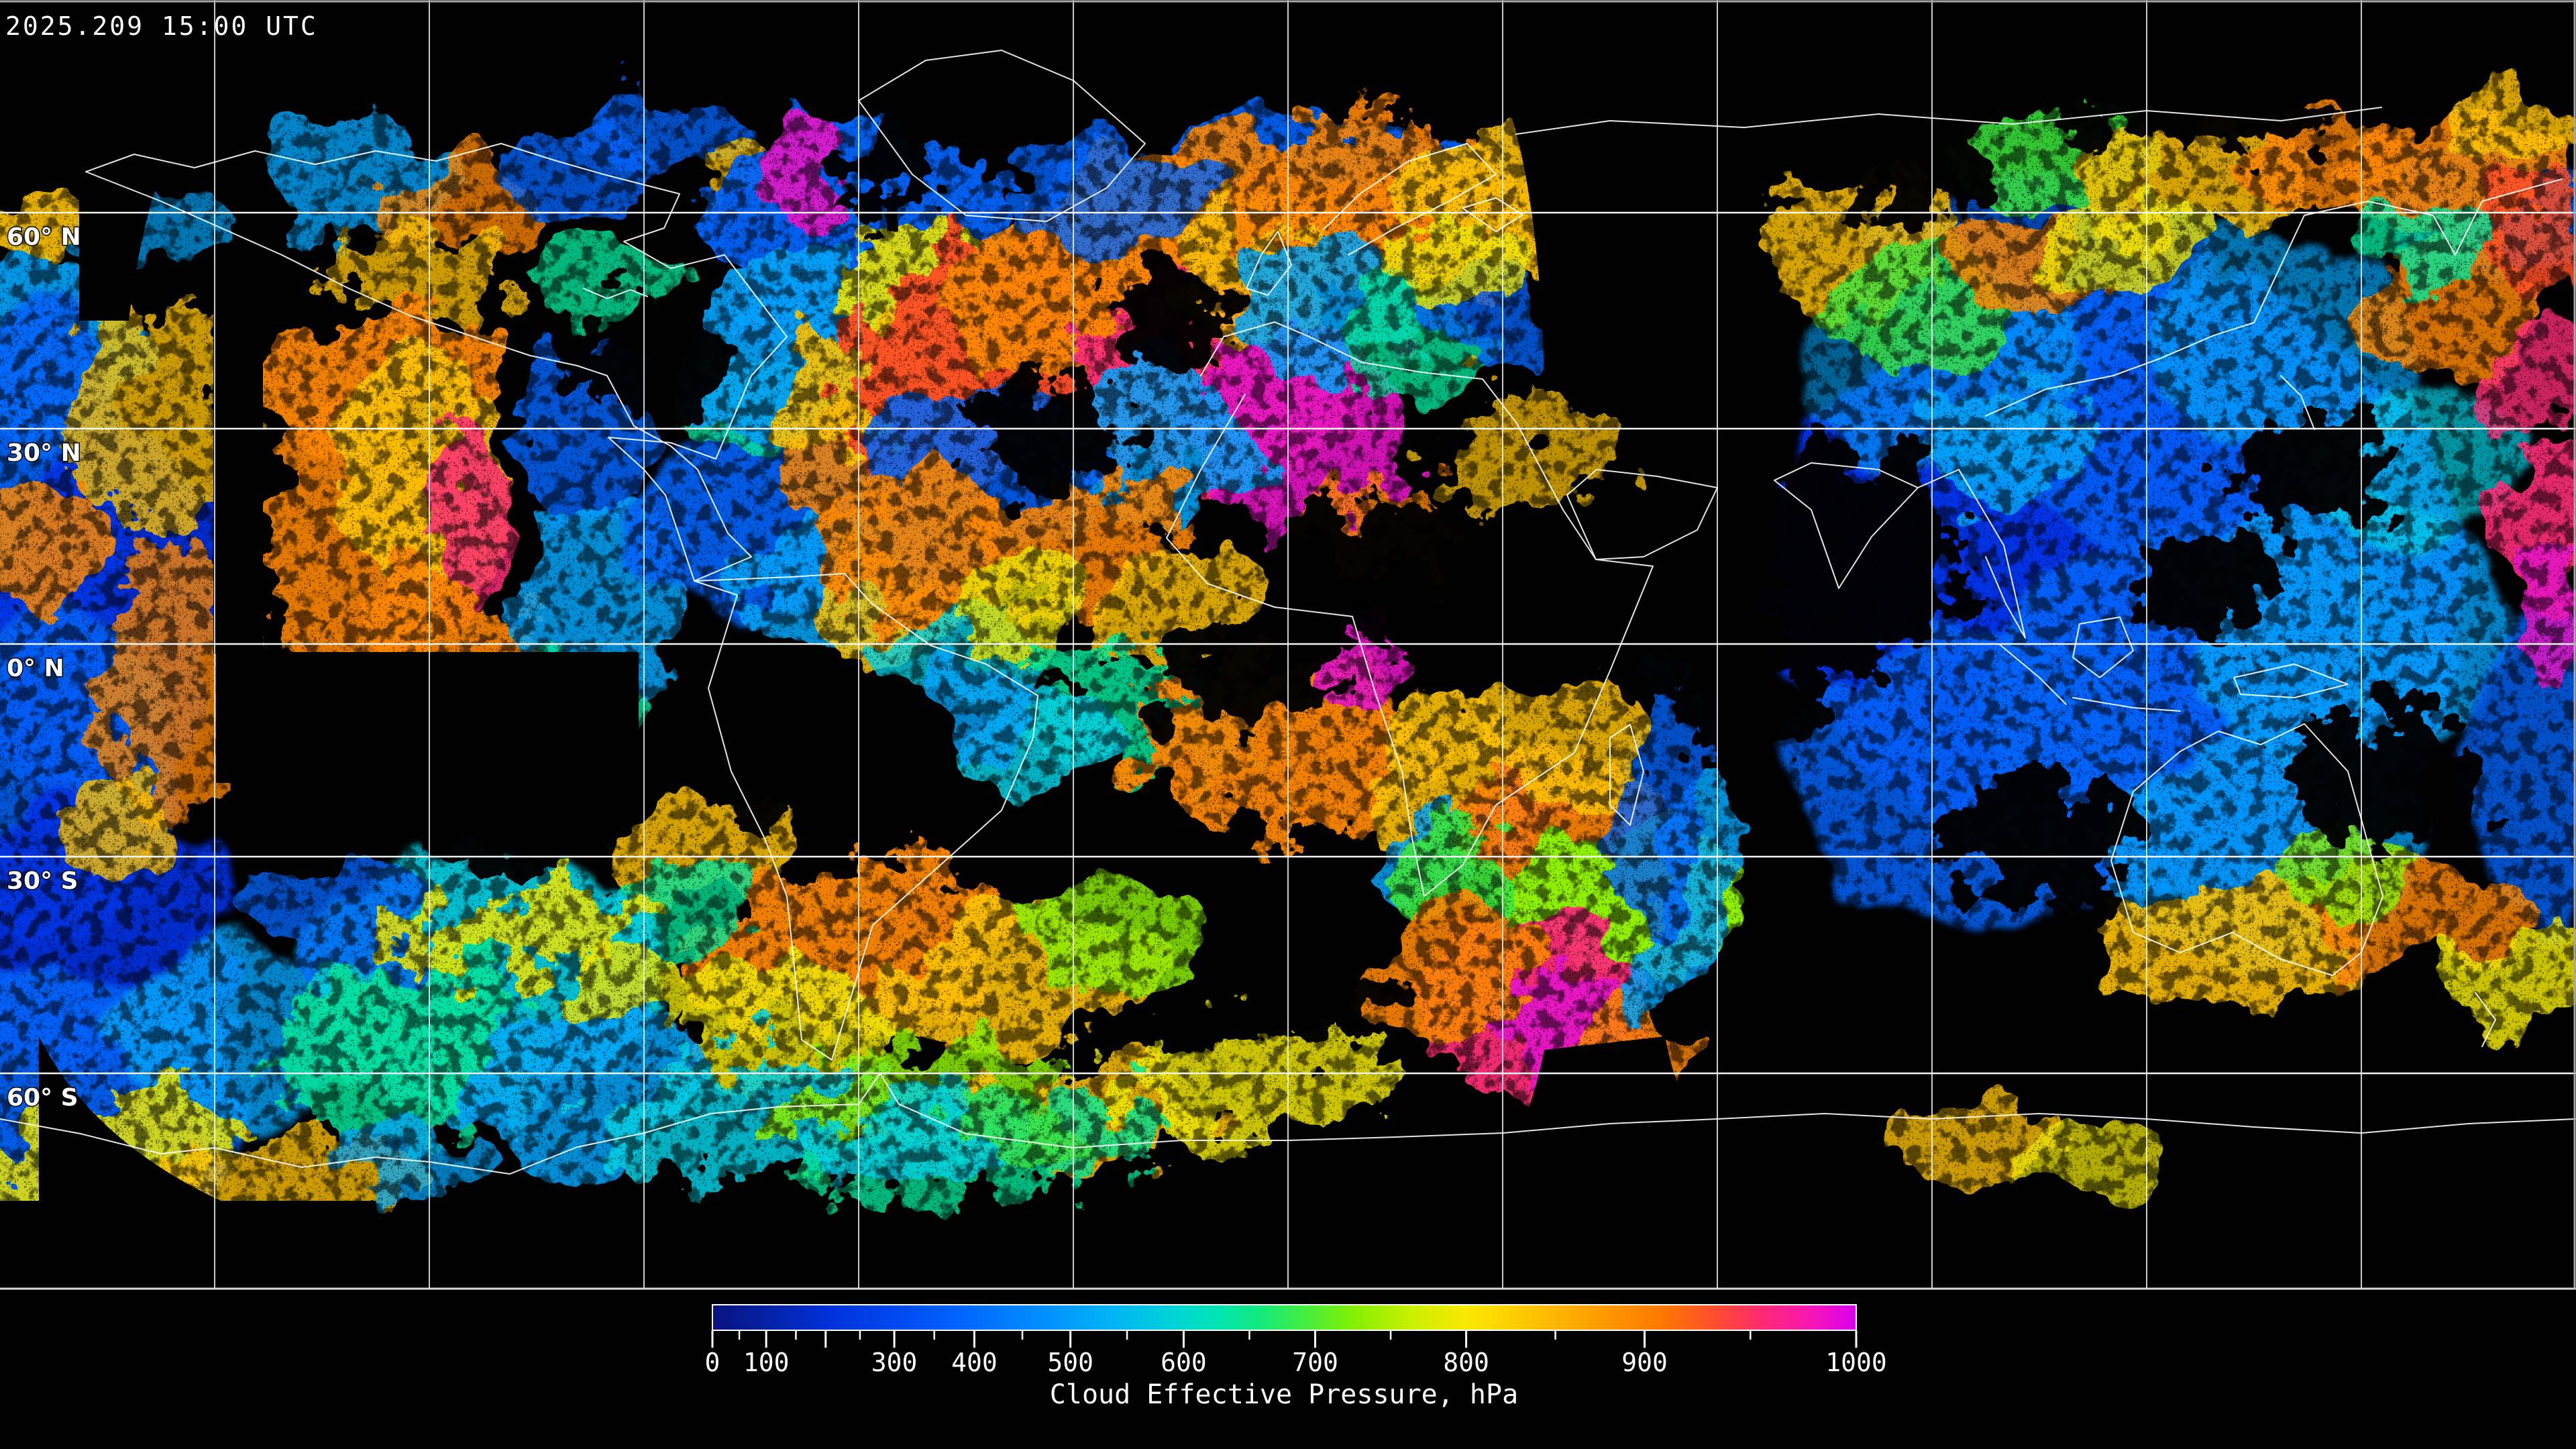 This screenshot has height=1449, width=2576. Describe the element at coordinates (1644, 1362) in the screenshot. I see `colorbar-tick-label: 900` at that location.